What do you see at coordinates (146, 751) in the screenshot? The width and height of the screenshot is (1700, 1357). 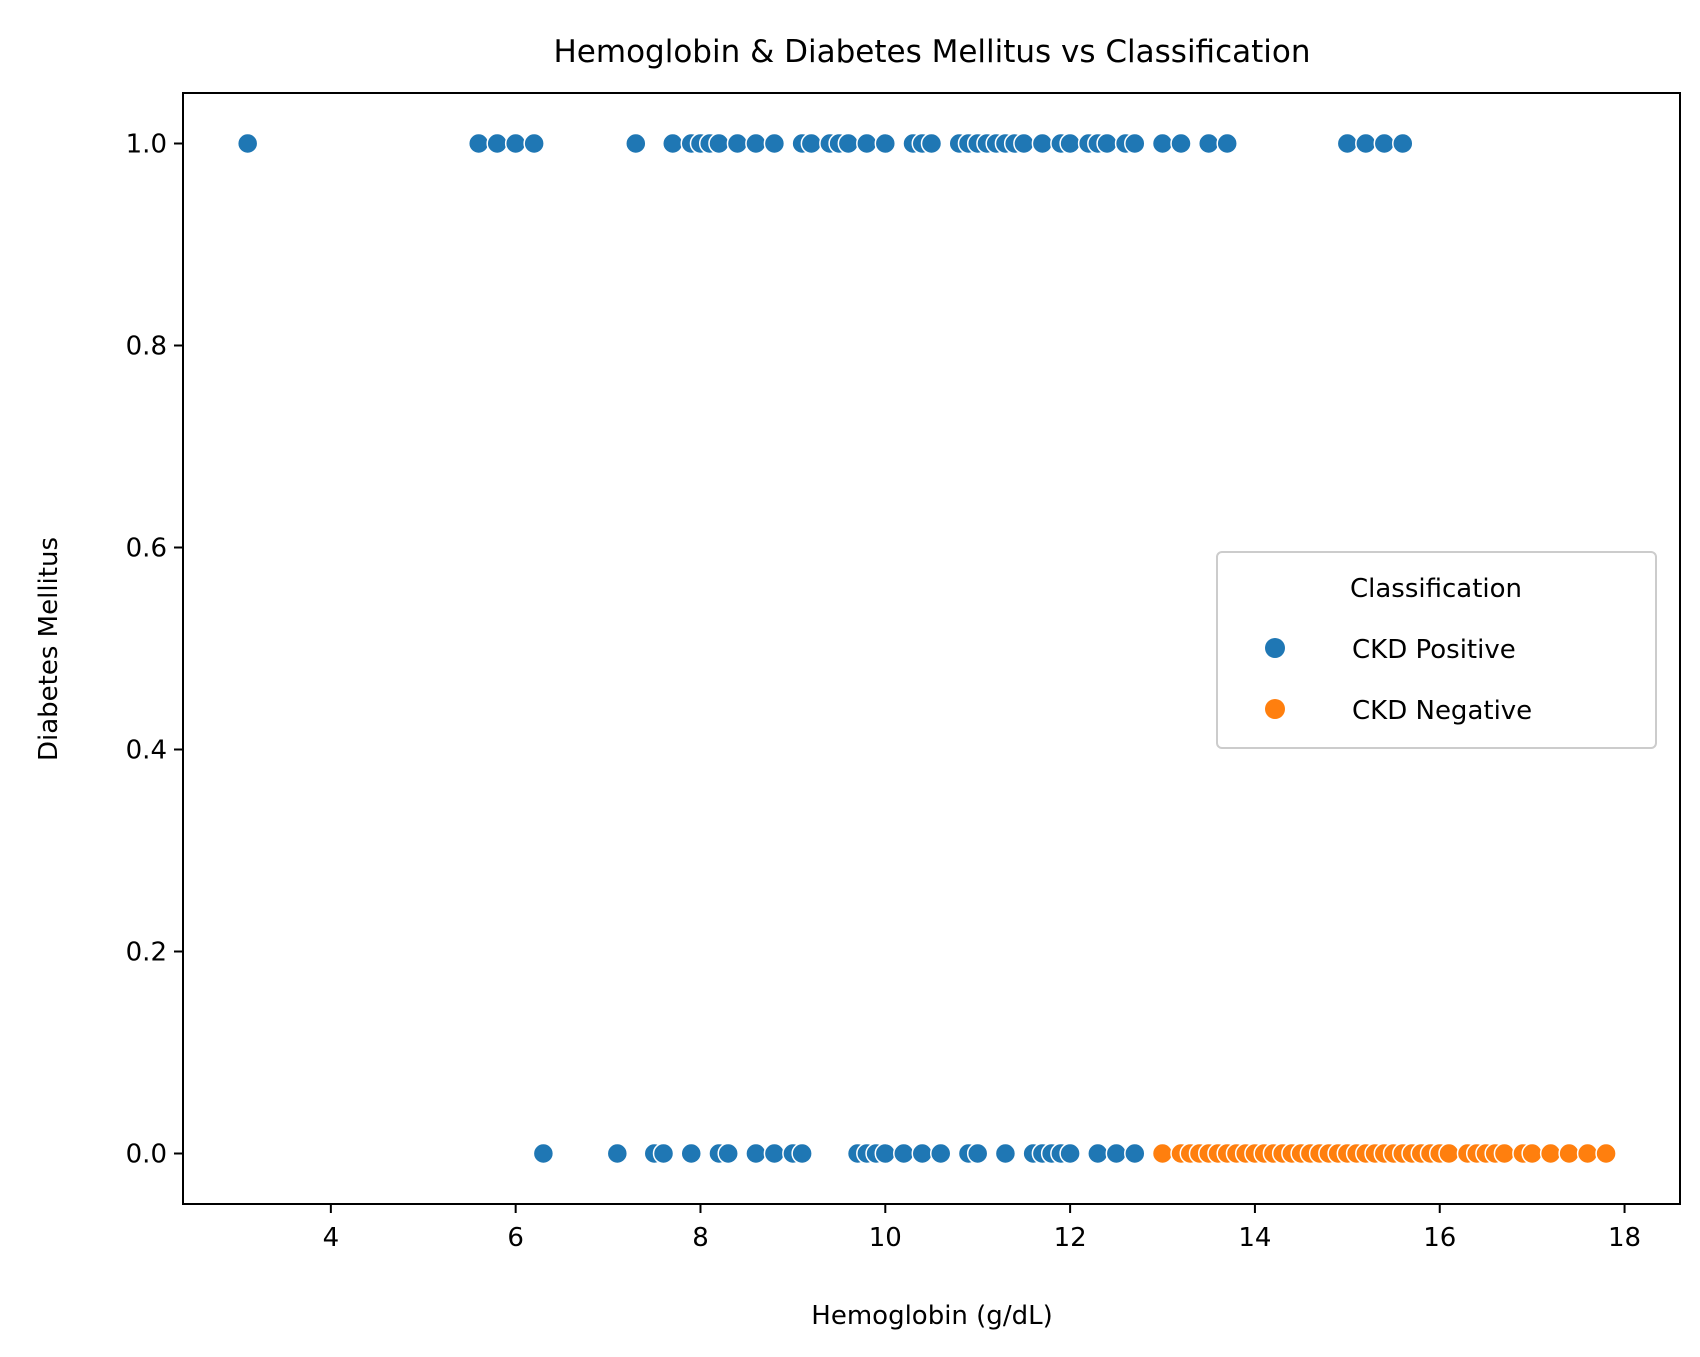 I see `y-tick-label: 0.4` at bounding box center [146, 751].